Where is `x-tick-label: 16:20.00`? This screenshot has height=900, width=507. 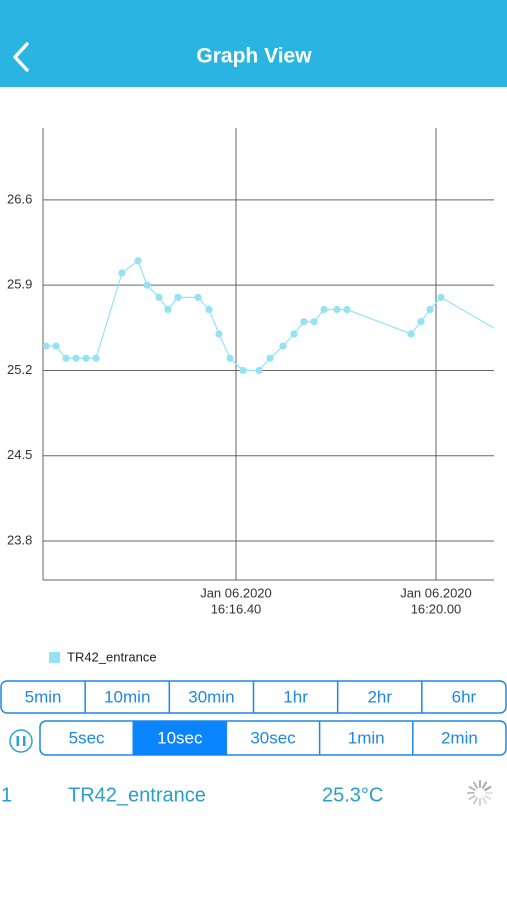 x-tick-label: 16:20.00 is located at coordinates (436, 608).